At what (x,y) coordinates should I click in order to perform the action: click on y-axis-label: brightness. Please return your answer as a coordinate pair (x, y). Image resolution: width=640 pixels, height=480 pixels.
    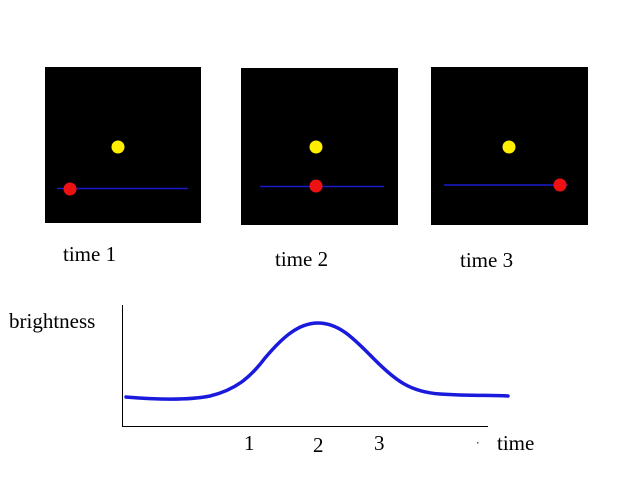
    Looking at the image, I should click on (52, 321).